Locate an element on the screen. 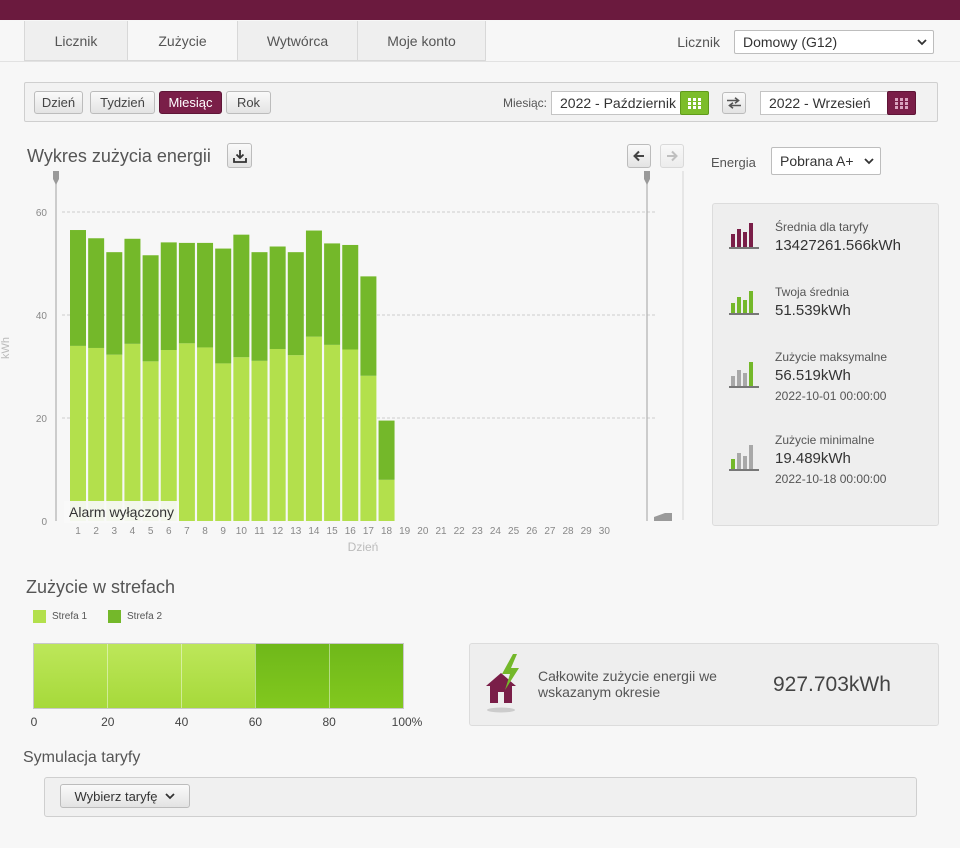 The image size is (960, 848). current-calendar-button is located at coordinates (694, 103).